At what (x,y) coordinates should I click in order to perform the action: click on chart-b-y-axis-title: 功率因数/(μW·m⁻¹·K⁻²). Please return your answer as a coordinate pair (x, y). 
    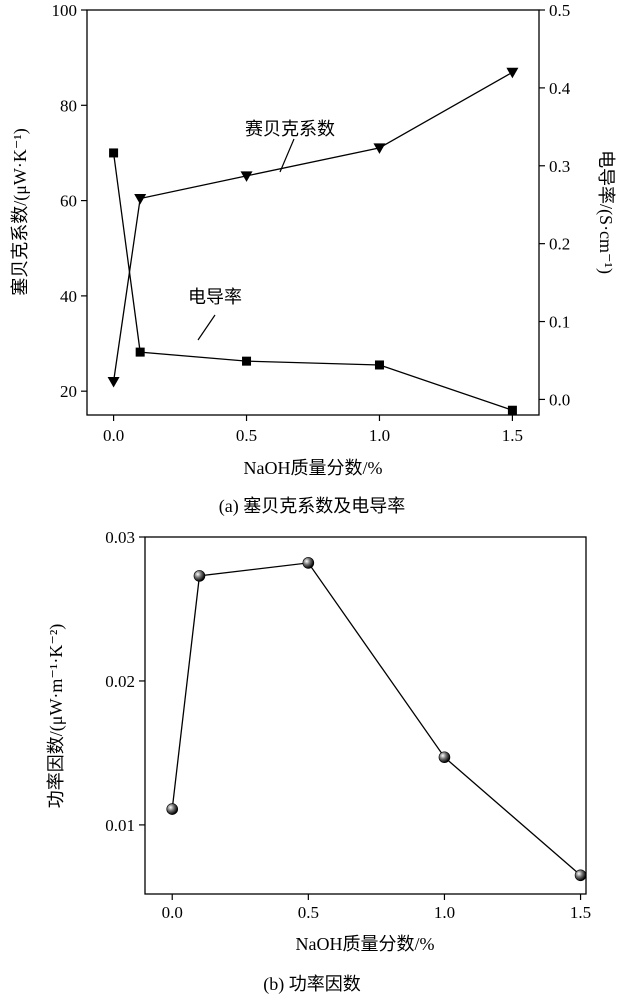
    Looking at the image, I should click on (56, 716).